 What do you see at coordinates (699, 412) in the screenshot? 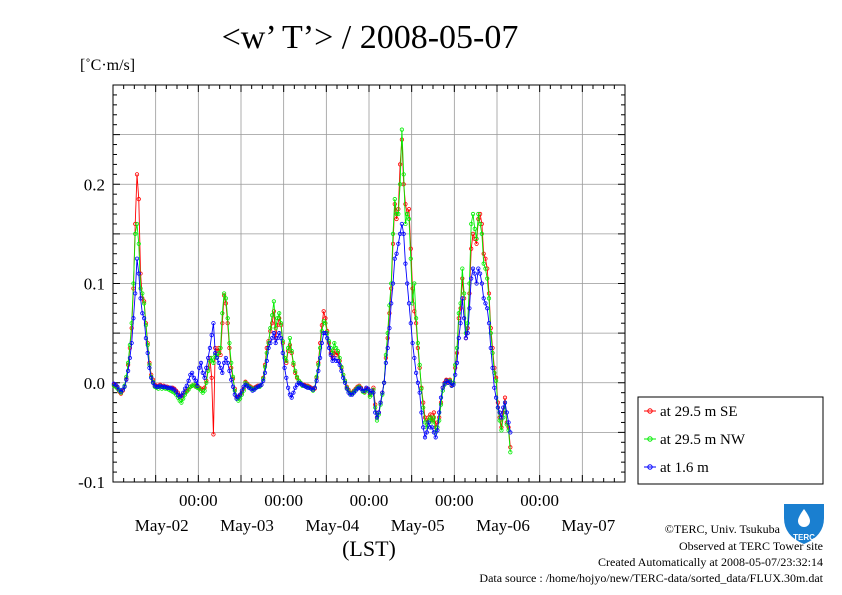
I see `legend-label: at 29.5 m SE` at bounding box center [699, 412].